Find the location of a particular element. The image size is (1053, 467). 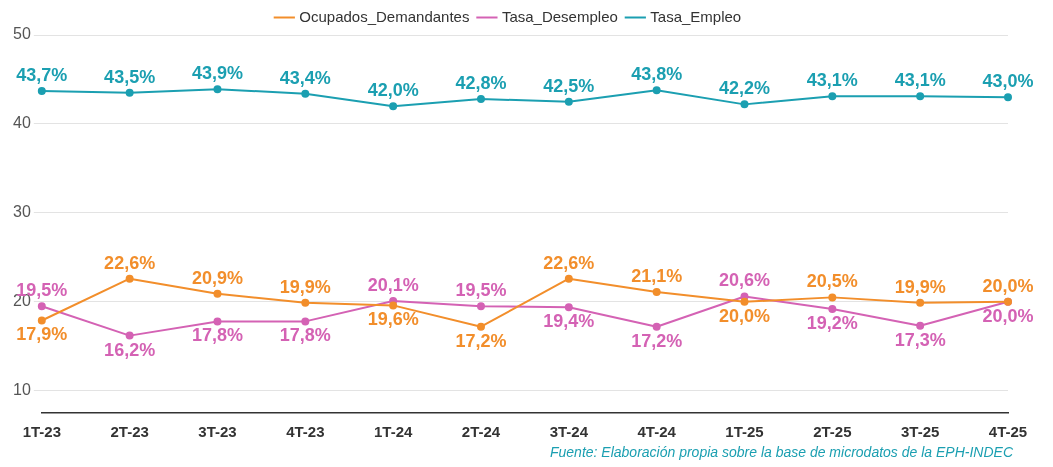

data-label: 17,3% is located at coordinates (920, 339).